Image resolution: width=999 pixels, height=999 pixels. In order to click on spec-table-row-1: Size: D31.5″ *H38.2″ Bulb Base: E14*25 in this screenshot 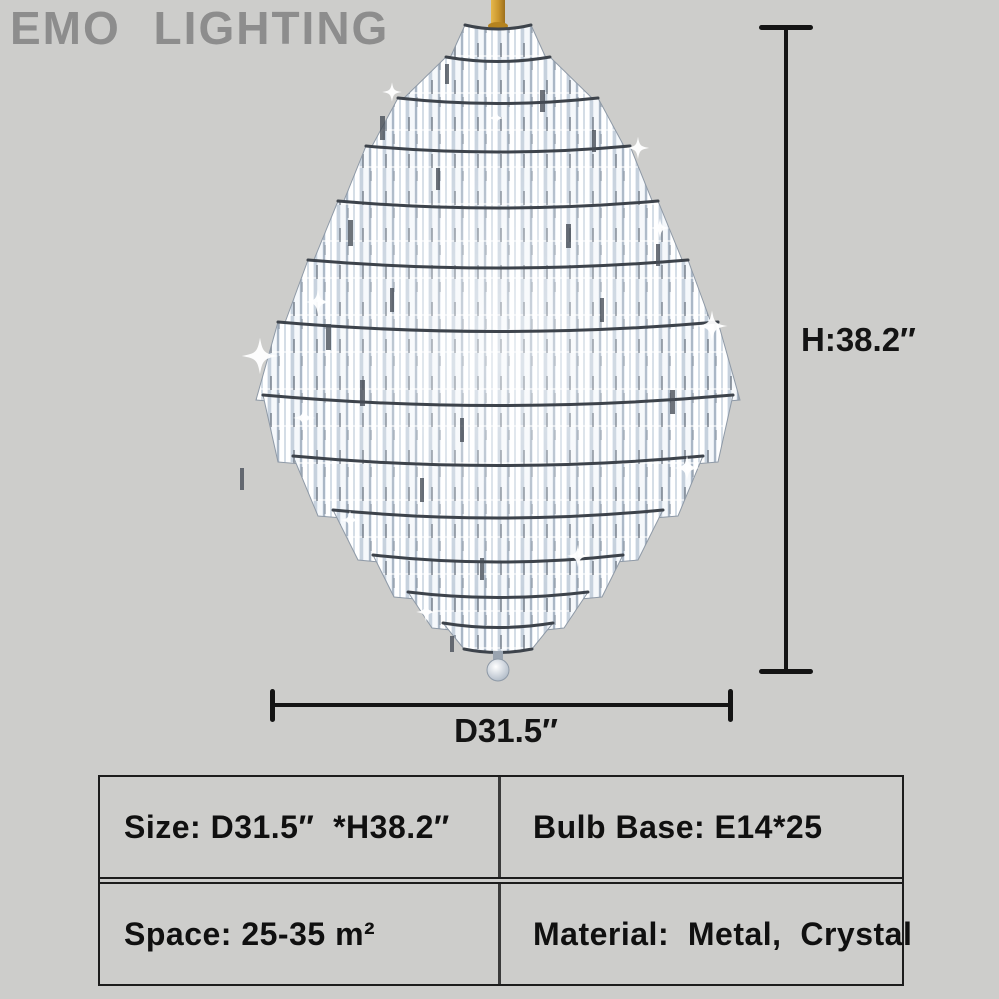, I will do `click(501, 827)`.